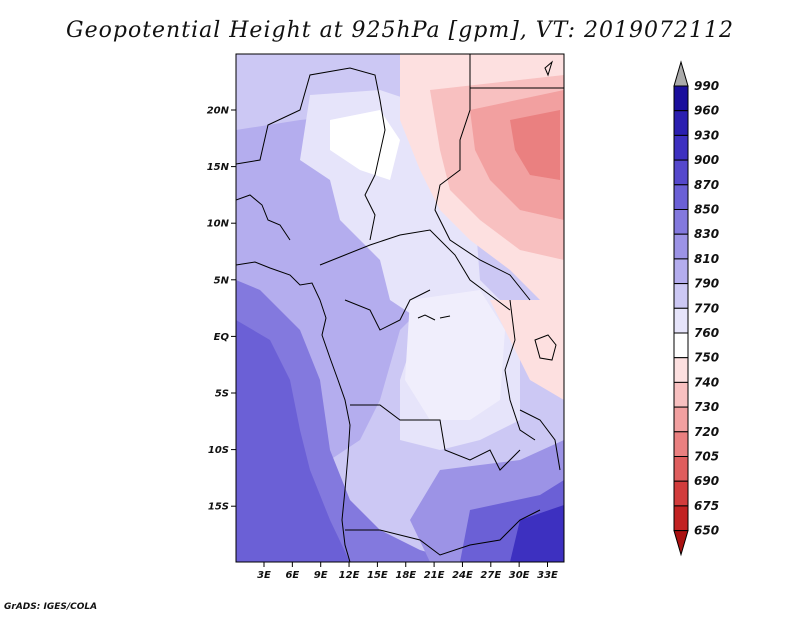 This screenshot has width=800, height=618. Describe the element at coordinates (221, 309) in the screenshot. I see `latitude-axis: 20N 15N 10N 5N EQ 5S 10S 15S` at that location.